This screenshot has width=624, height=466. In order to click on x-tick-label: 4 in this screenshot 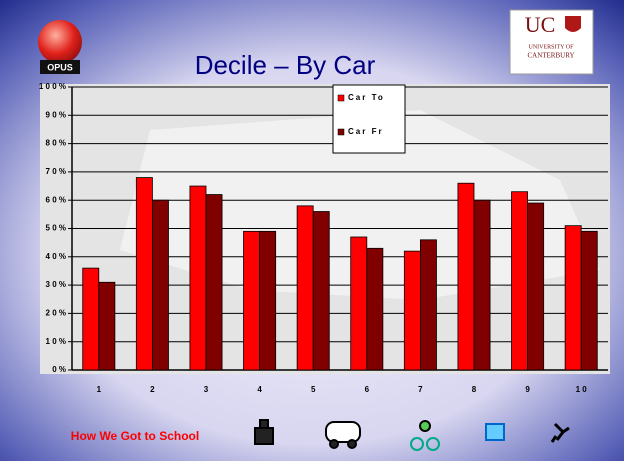, I will do `click(259, 389)`.